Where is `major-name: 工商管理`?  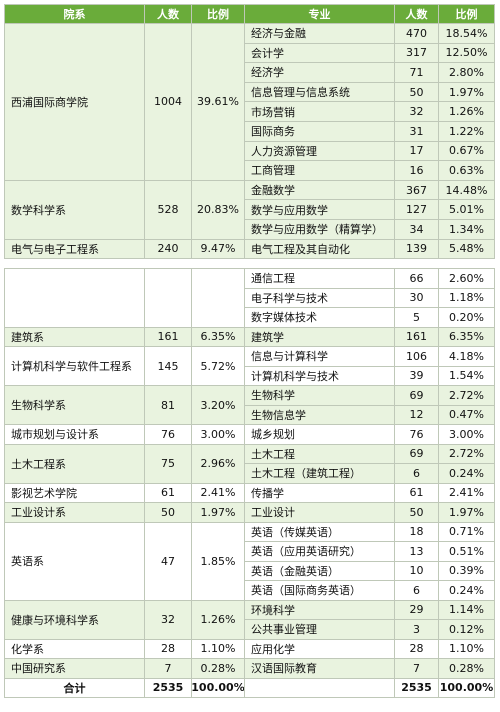 major-name: 工商管理 is located at coordinates (320, 171).